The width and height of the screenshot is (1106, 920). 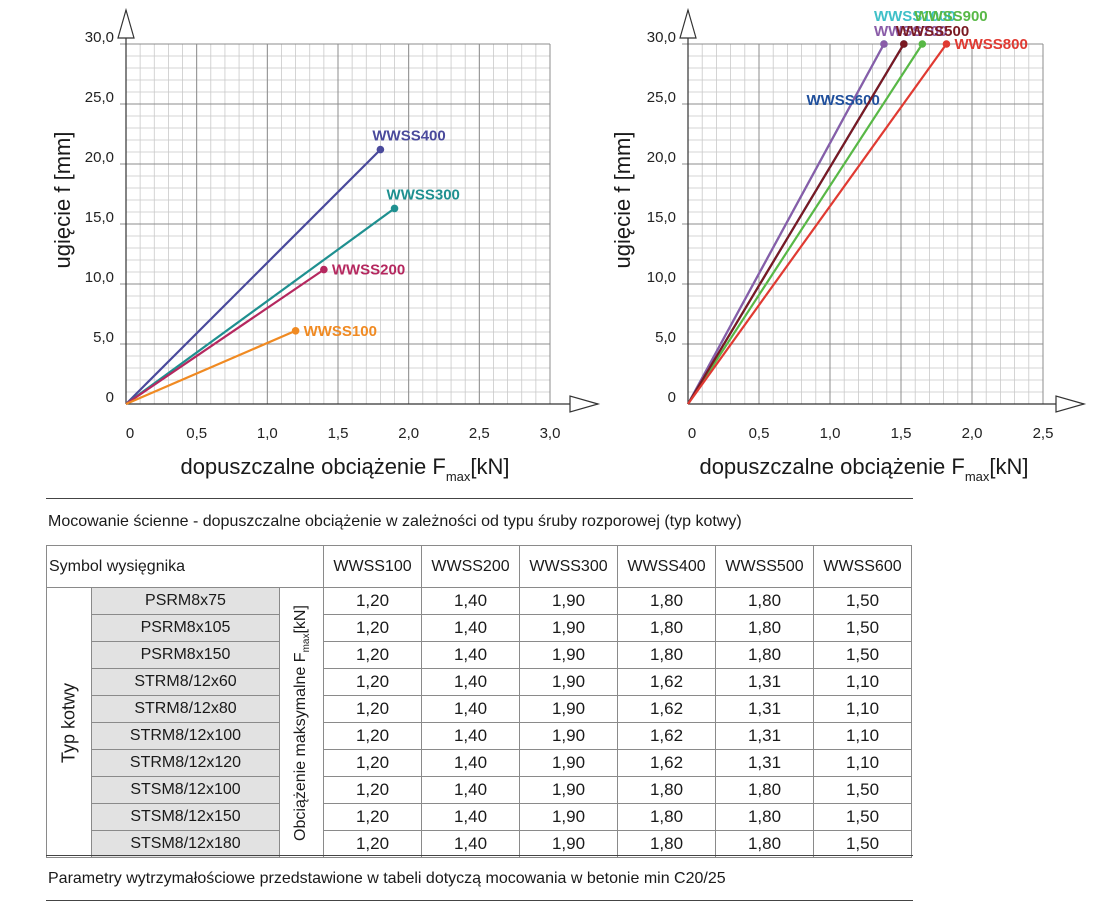 What do you see at coordinates (185, 601) in the screenshot?
I see `anchor-cell: PSRM8x75` at bounding box center [185, 601].